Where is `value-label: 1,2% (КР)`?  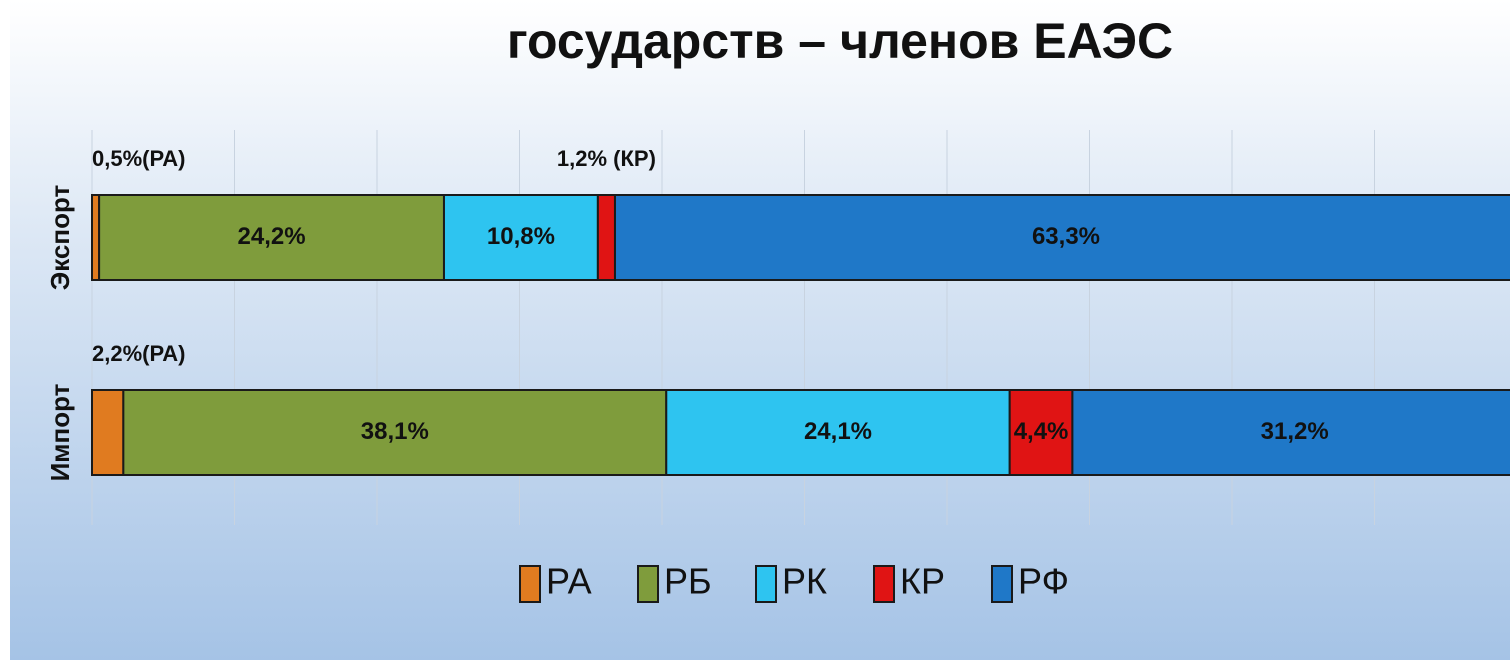
value-label: 1,2% (КР) is located at coordinates (606, 158).